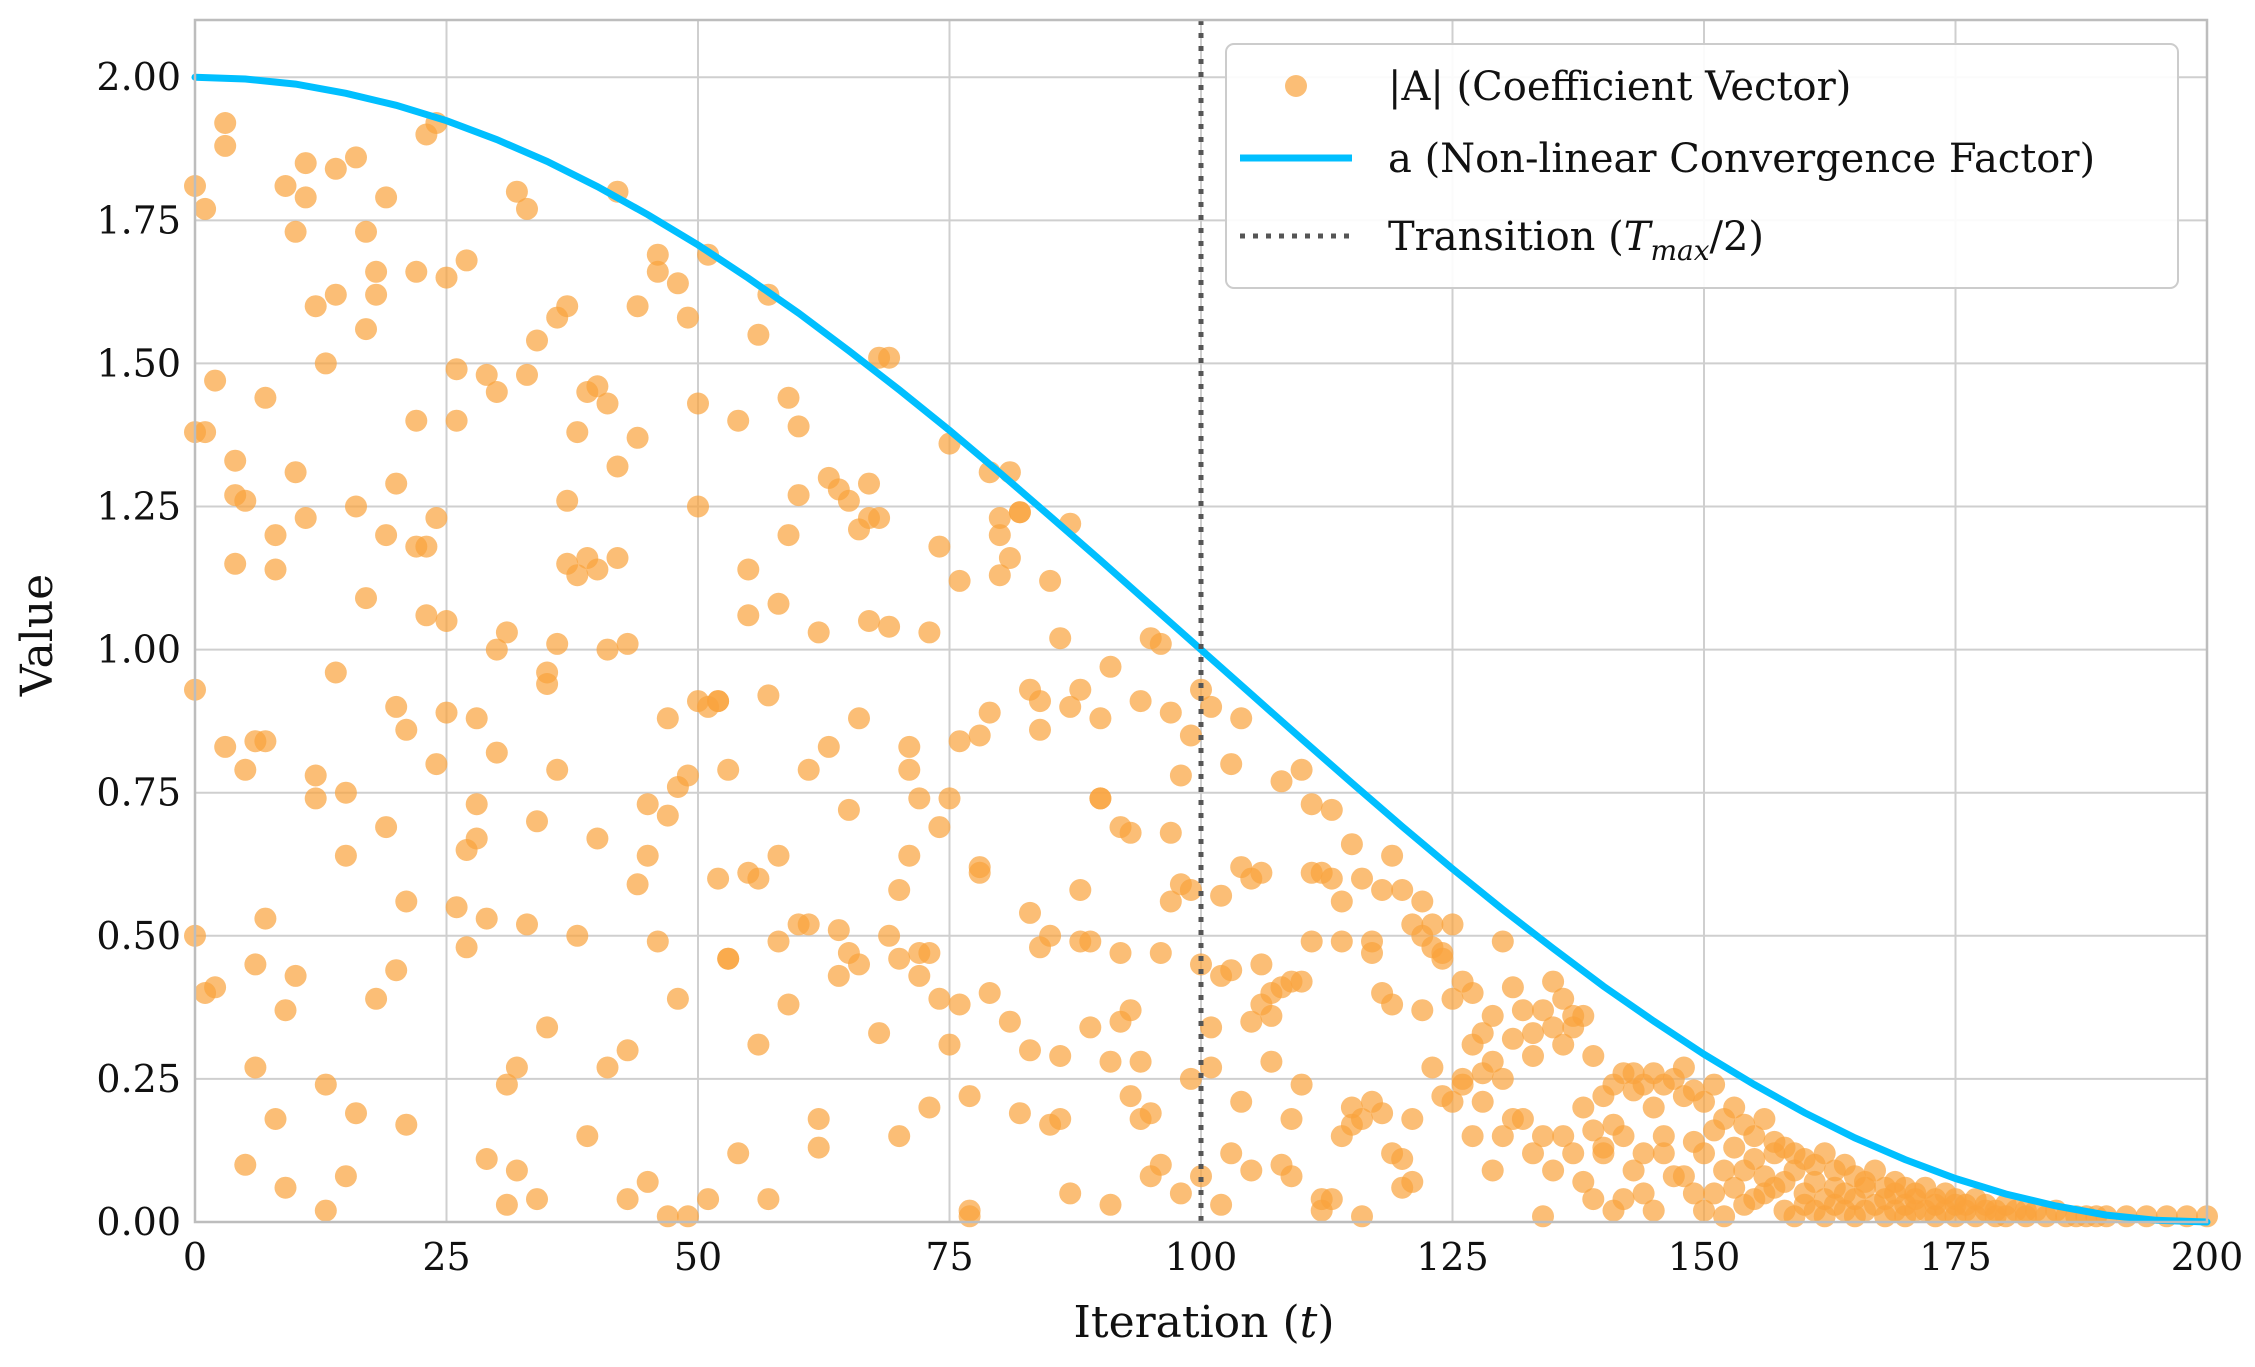  What do you see at coordinates (138, 507) in the screenshot?
I see `y-tick-label: 1.25` at bounding box center [138, 507].